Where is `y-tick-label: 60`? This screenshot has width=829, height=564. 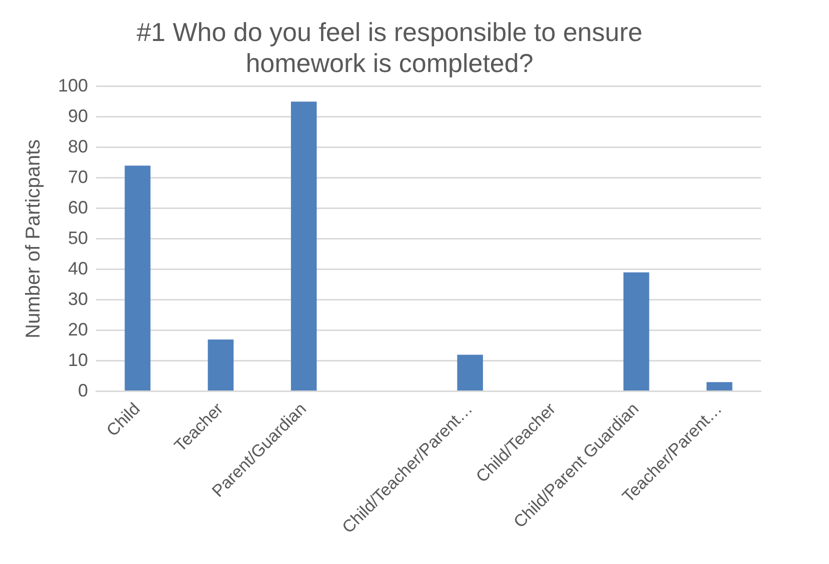 y-tick-label: 60 is located at coordinates (78, 207).